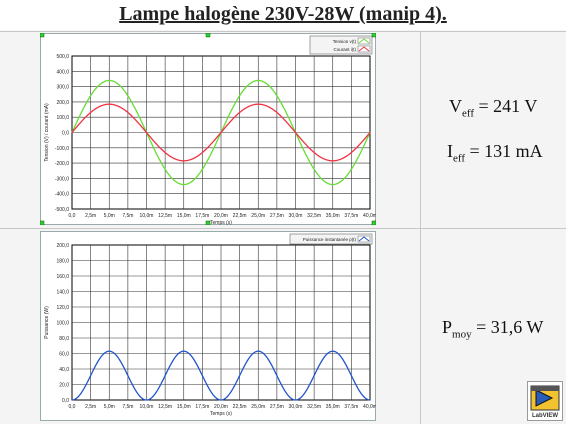 Image resolution: width=566 pixels, height=424 pixels. What do you see at coordinates (64, 370) in the screenshot?
I see `y-tick-label: 40,0` at bounding box center [64, 370].